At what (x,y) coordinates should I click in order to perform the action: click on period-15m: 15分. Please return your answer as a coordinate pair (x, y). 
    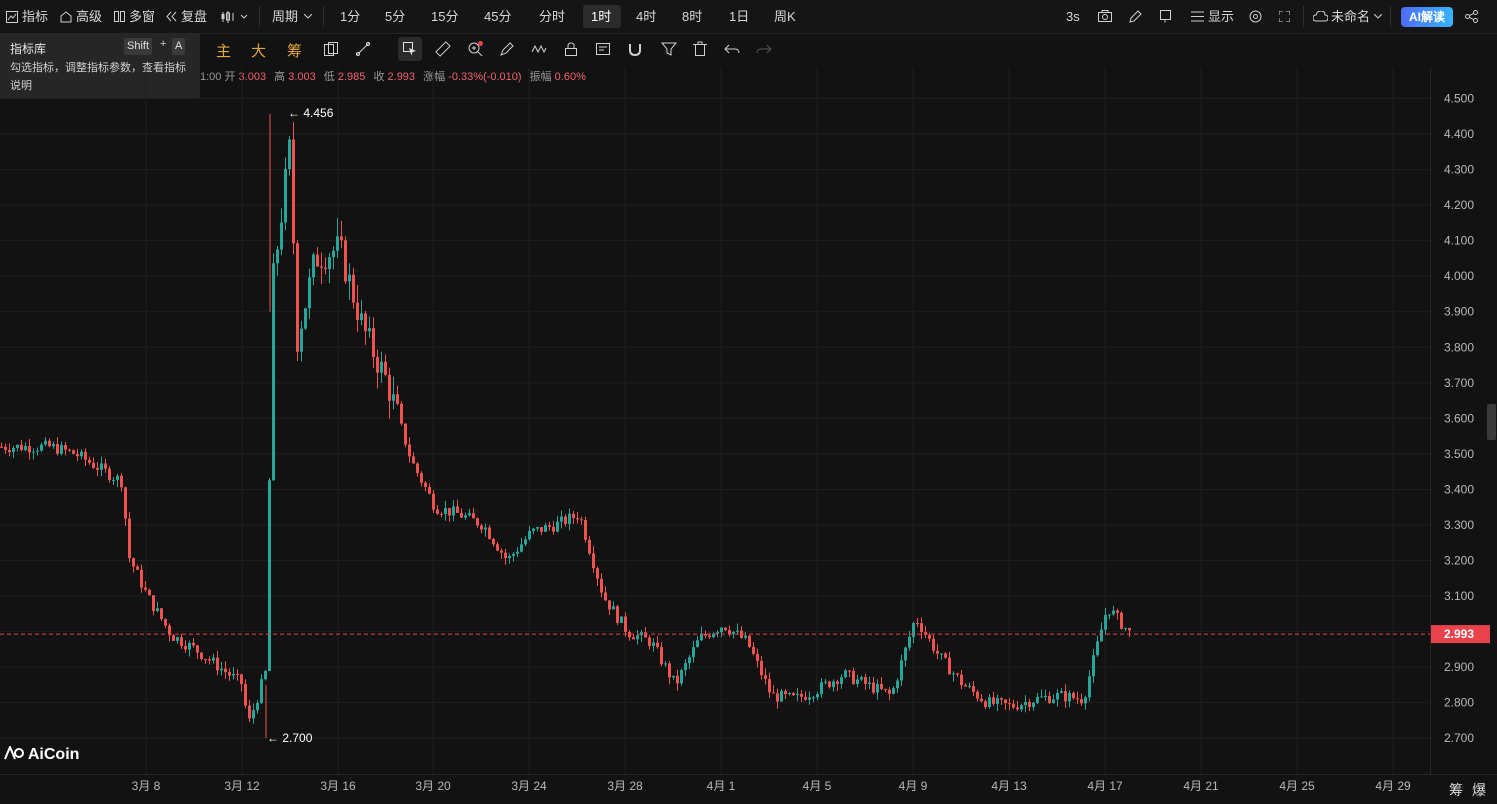
    Looking at the image, I should click on (445, 16).